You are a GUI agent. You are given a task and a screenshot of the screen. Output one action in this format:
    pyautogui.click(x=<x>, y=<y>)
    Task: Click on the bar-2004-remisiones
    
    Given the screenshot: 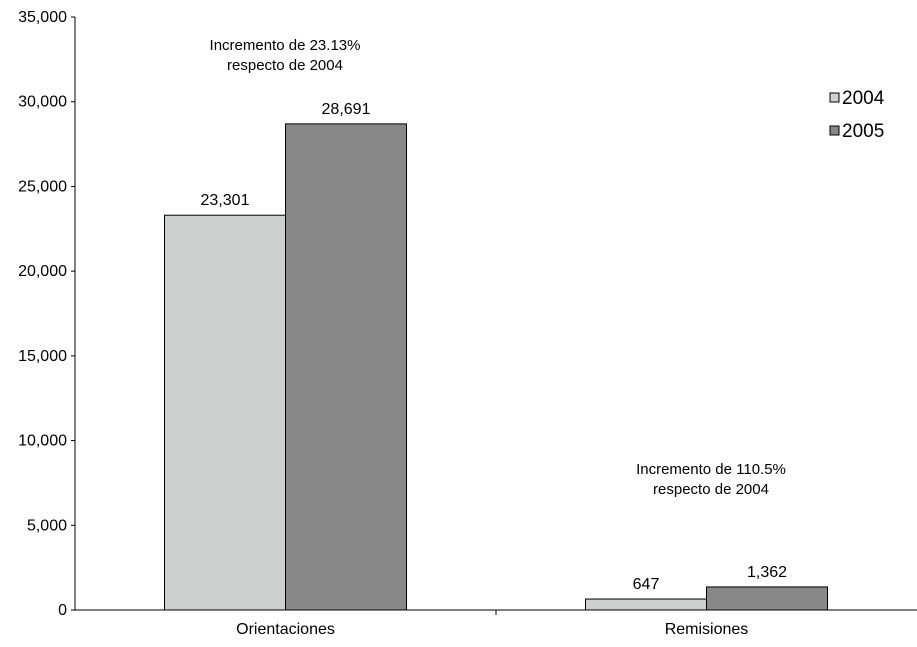 What is the action you would take?
    pyautogui.click(x=646, y=604)
    